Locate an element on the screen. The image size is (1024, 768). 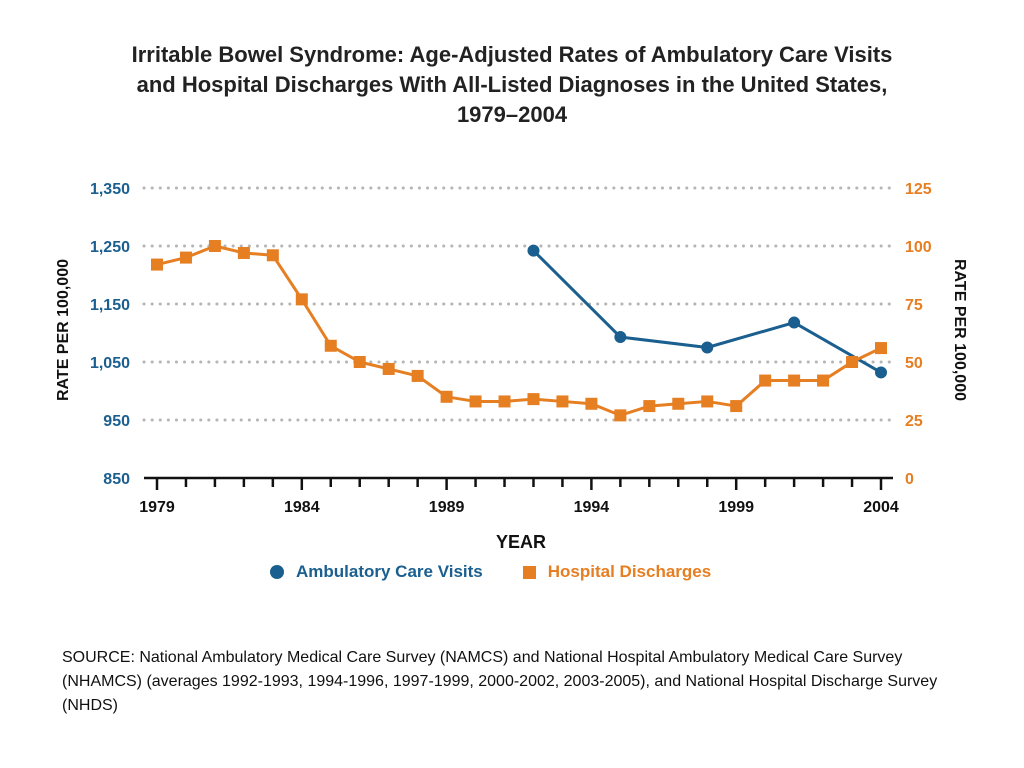
y-left-tick-label: 1,050 is located at coordinates (110, 363).